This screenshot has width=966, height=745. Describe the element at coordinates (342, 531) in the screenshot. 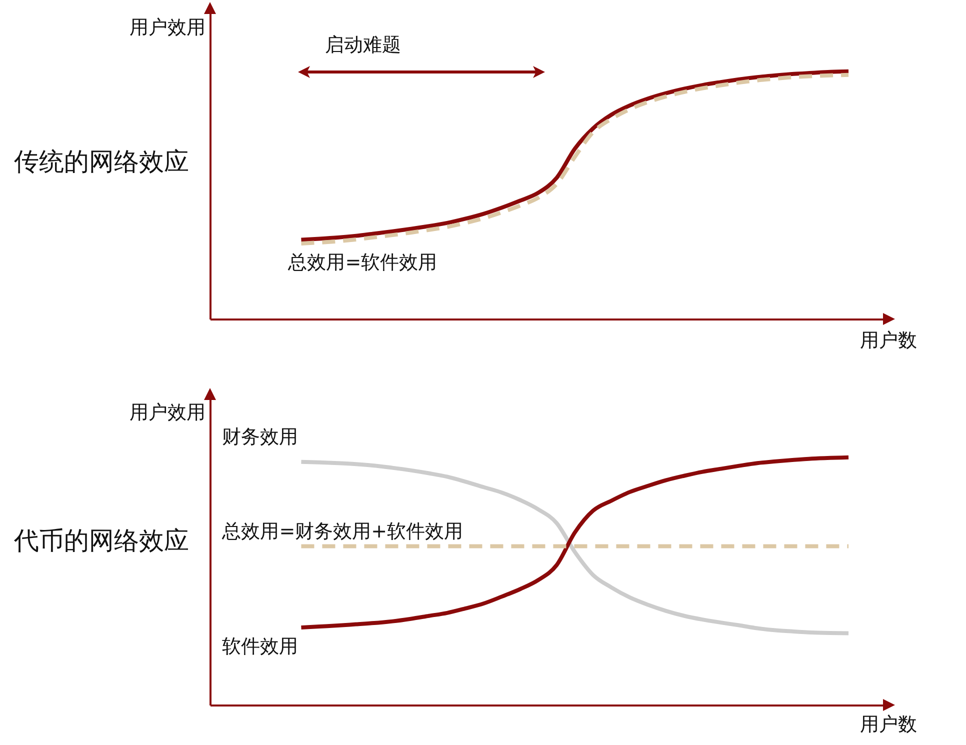

I see `series-label: 总效用=财务效用+软件效用` at that location.